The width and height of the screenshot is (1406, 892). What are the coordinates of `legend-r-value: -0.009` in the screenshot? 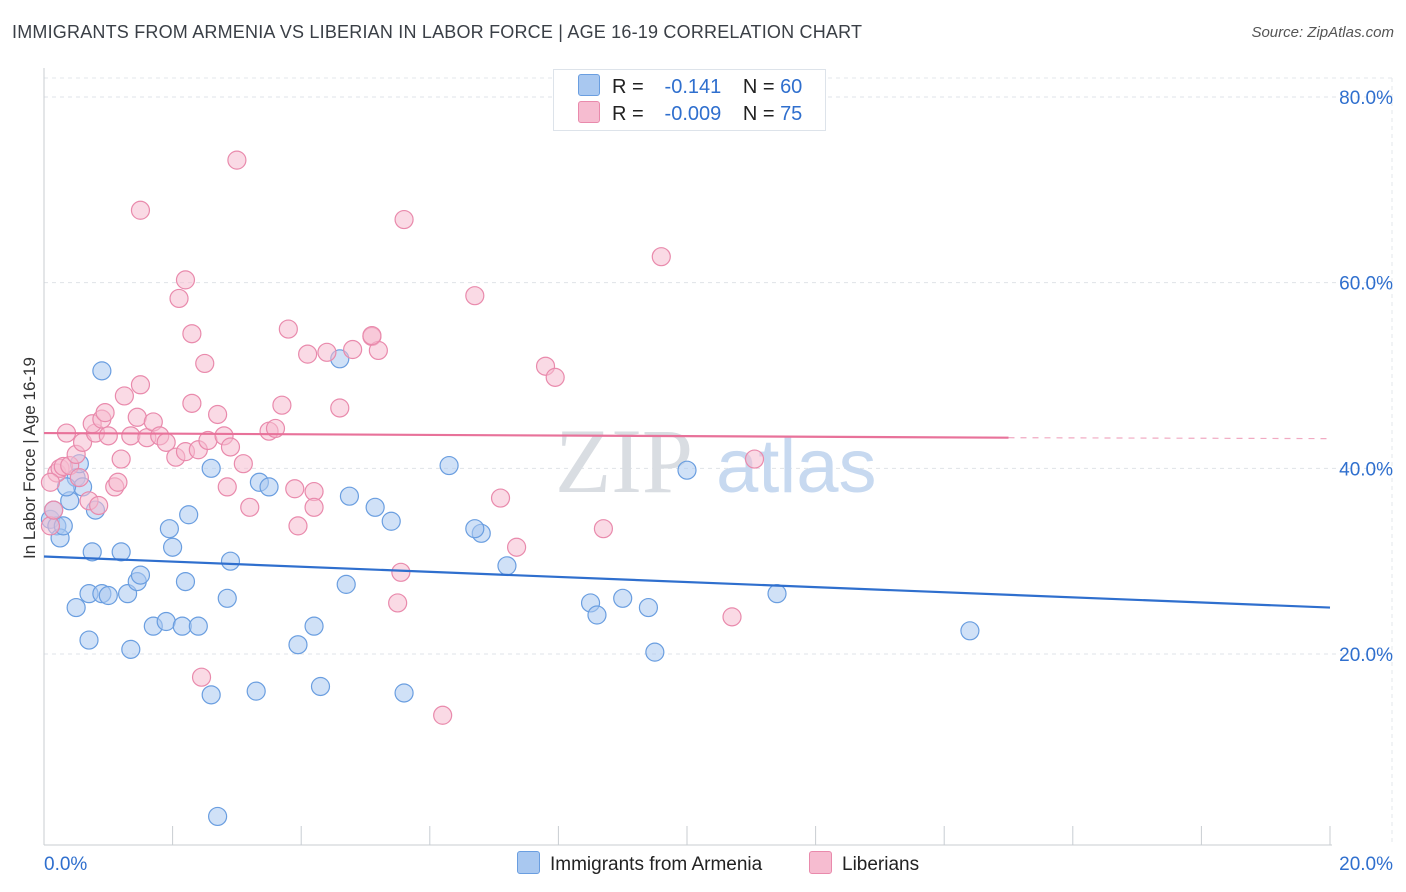 It's located at (693, 114).